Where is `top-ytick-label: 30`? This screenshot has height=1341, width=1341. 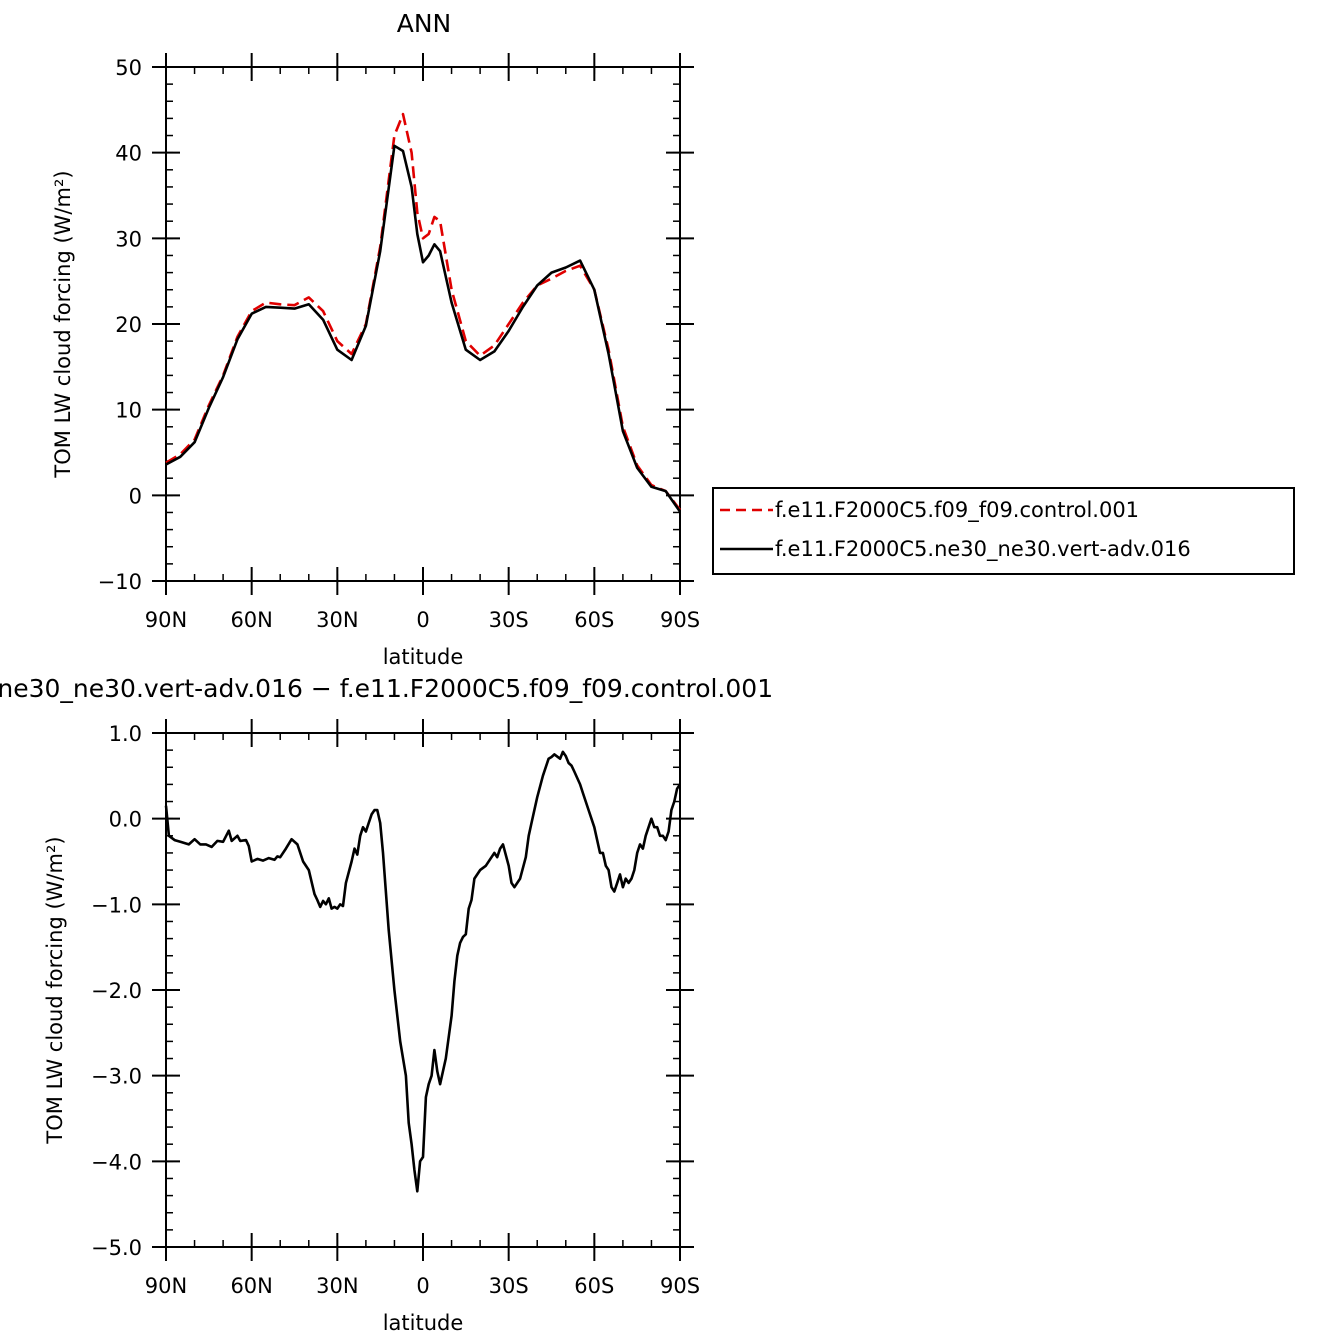 top-ytick-label: 30 is located at coordinates (128, 239).